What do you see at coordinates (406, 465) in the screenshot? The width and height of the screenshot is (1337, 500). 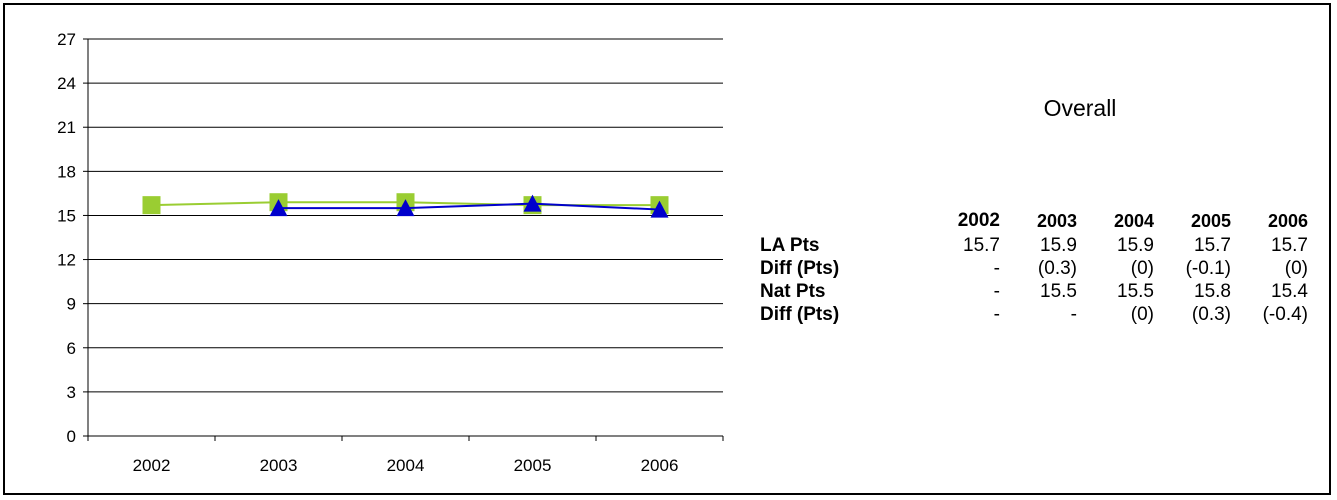 I see `x-tick-label: 2004` at bounding box center [406, 465].